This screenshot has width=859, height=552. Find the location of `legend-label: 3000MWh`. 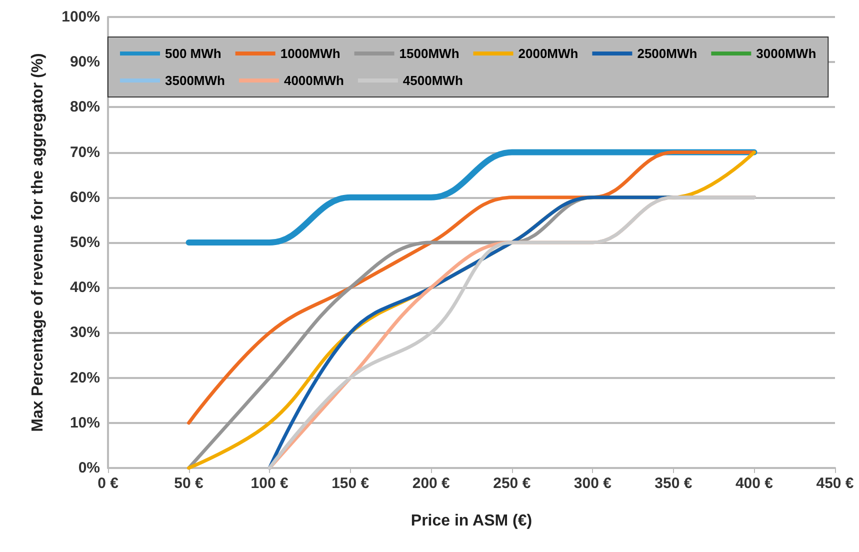

legend-label: 3000MWh is located at coordinates (786, 53).